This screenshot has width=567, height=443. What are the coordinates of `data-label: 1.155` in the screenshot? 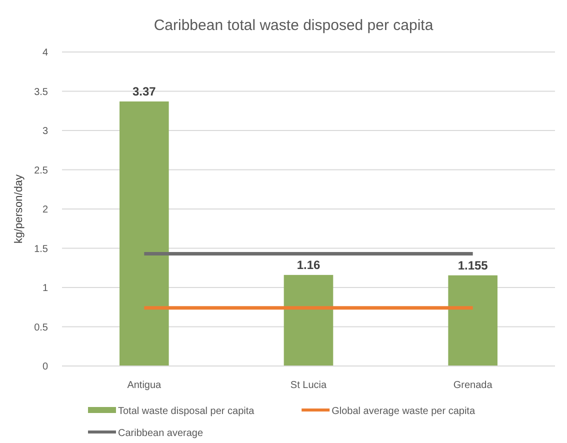 It's located at (473, 265).